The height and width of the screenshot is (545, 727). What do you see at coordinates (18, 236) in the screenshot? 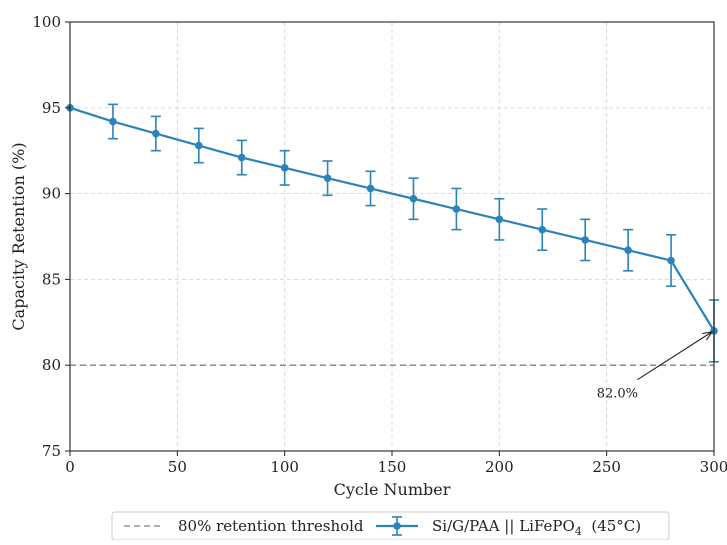
I see `y-axis-title: Capacity Retention (%)` at bounding box center [18, 236].